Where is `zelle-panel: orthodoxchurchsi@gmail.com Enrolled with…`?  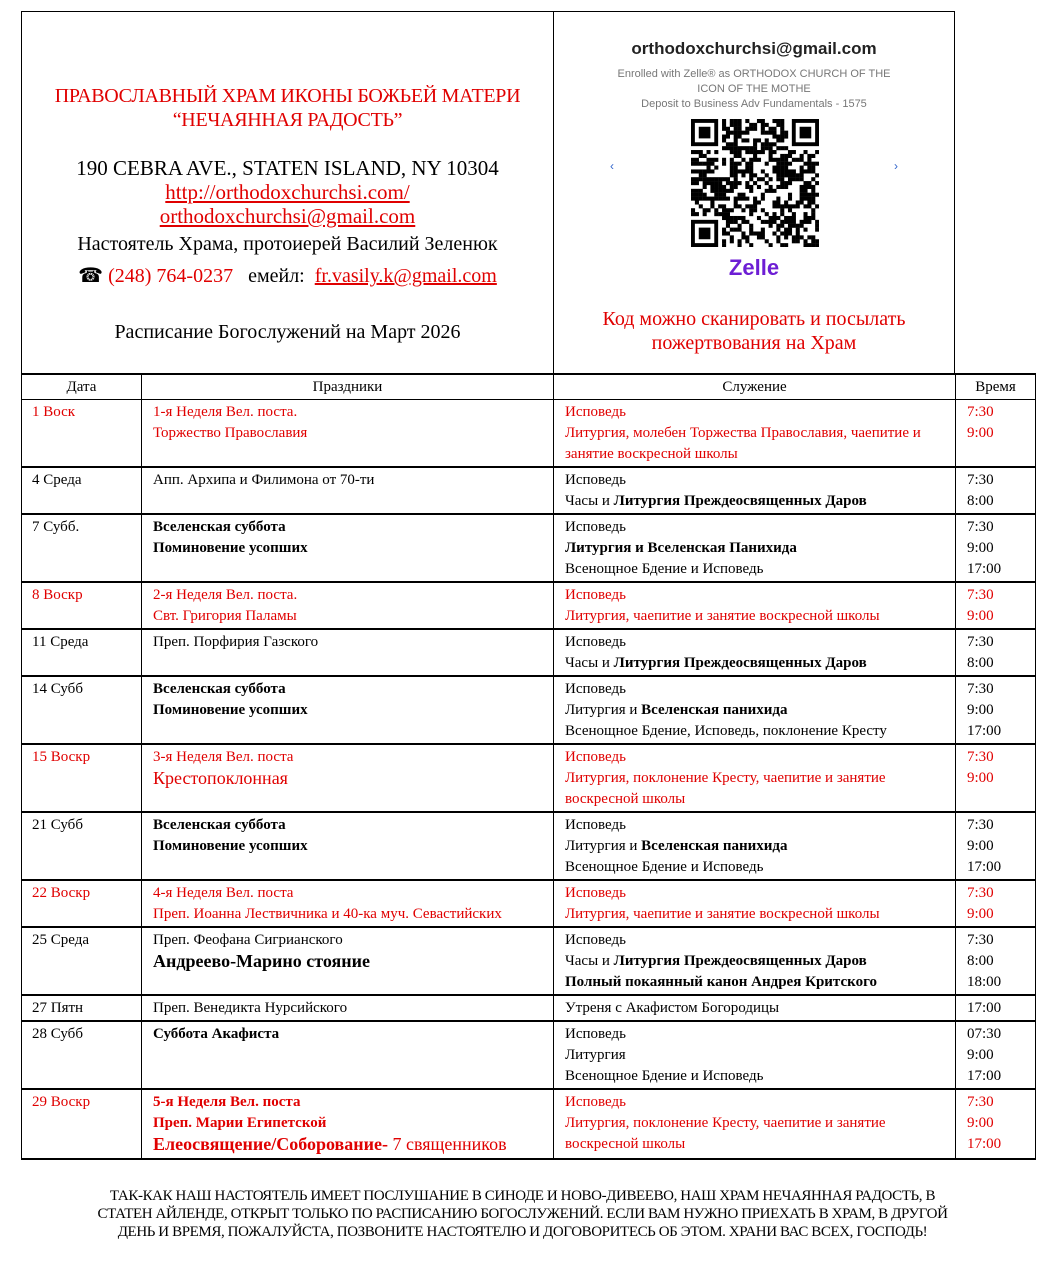
zelle-panel: orthodoxchurchsi@gmail.com Enrolled with… is located at coordinates (754, 192).